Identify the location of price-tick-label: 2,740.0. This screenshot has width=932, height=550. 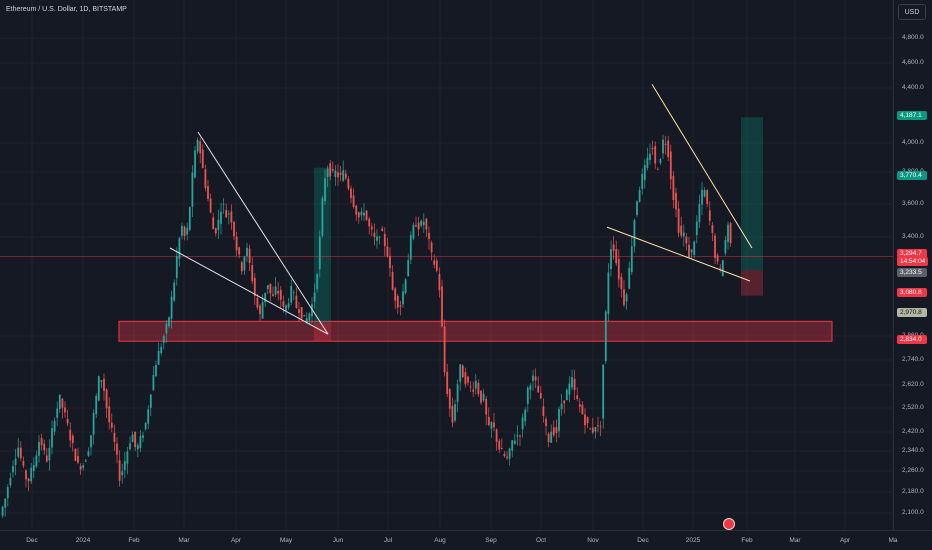
(913, 359).